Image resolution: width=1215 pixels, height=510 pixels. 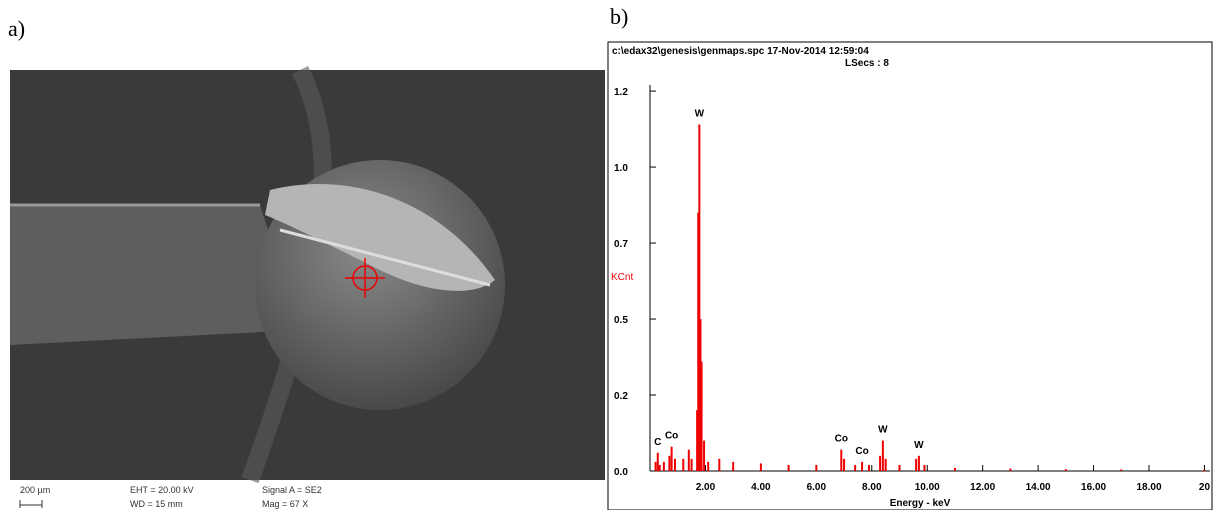 I want to click on sem-info: EHT = 20.00 kV, so click(x=162, y=490).